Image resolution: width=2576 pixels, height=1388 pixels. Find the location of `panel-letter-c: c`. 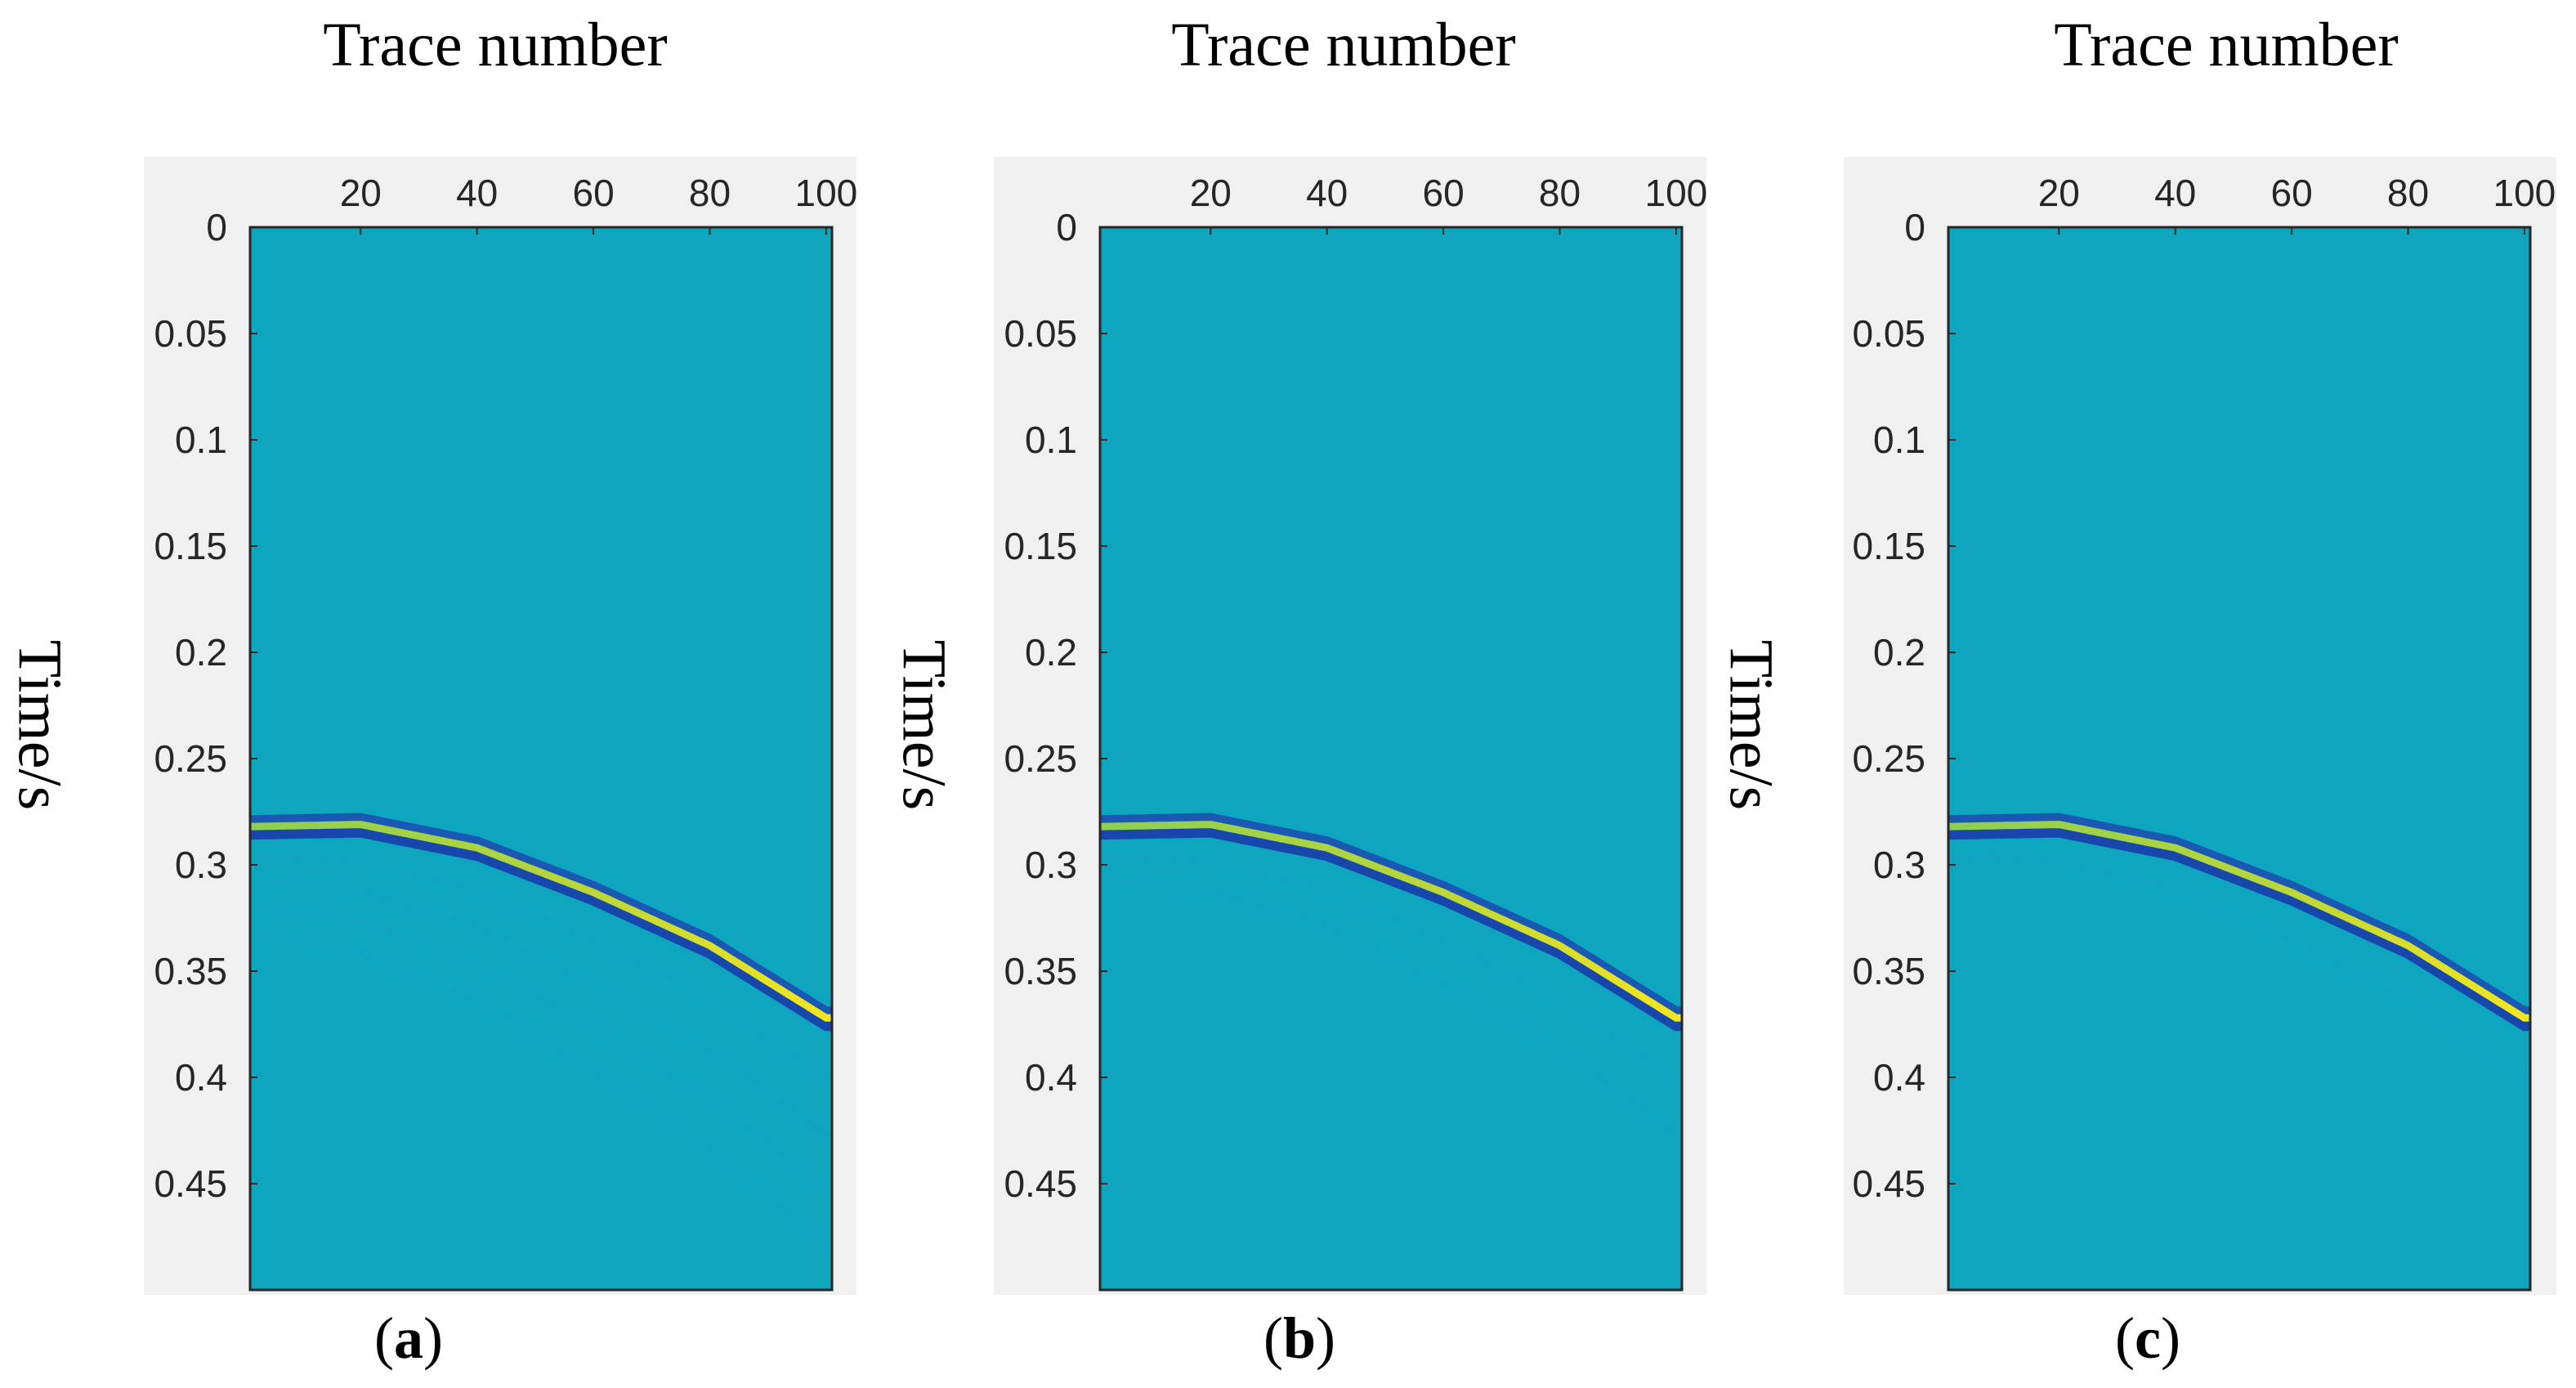

panel-letter-c: c is located at coordinates (2148, 1338).